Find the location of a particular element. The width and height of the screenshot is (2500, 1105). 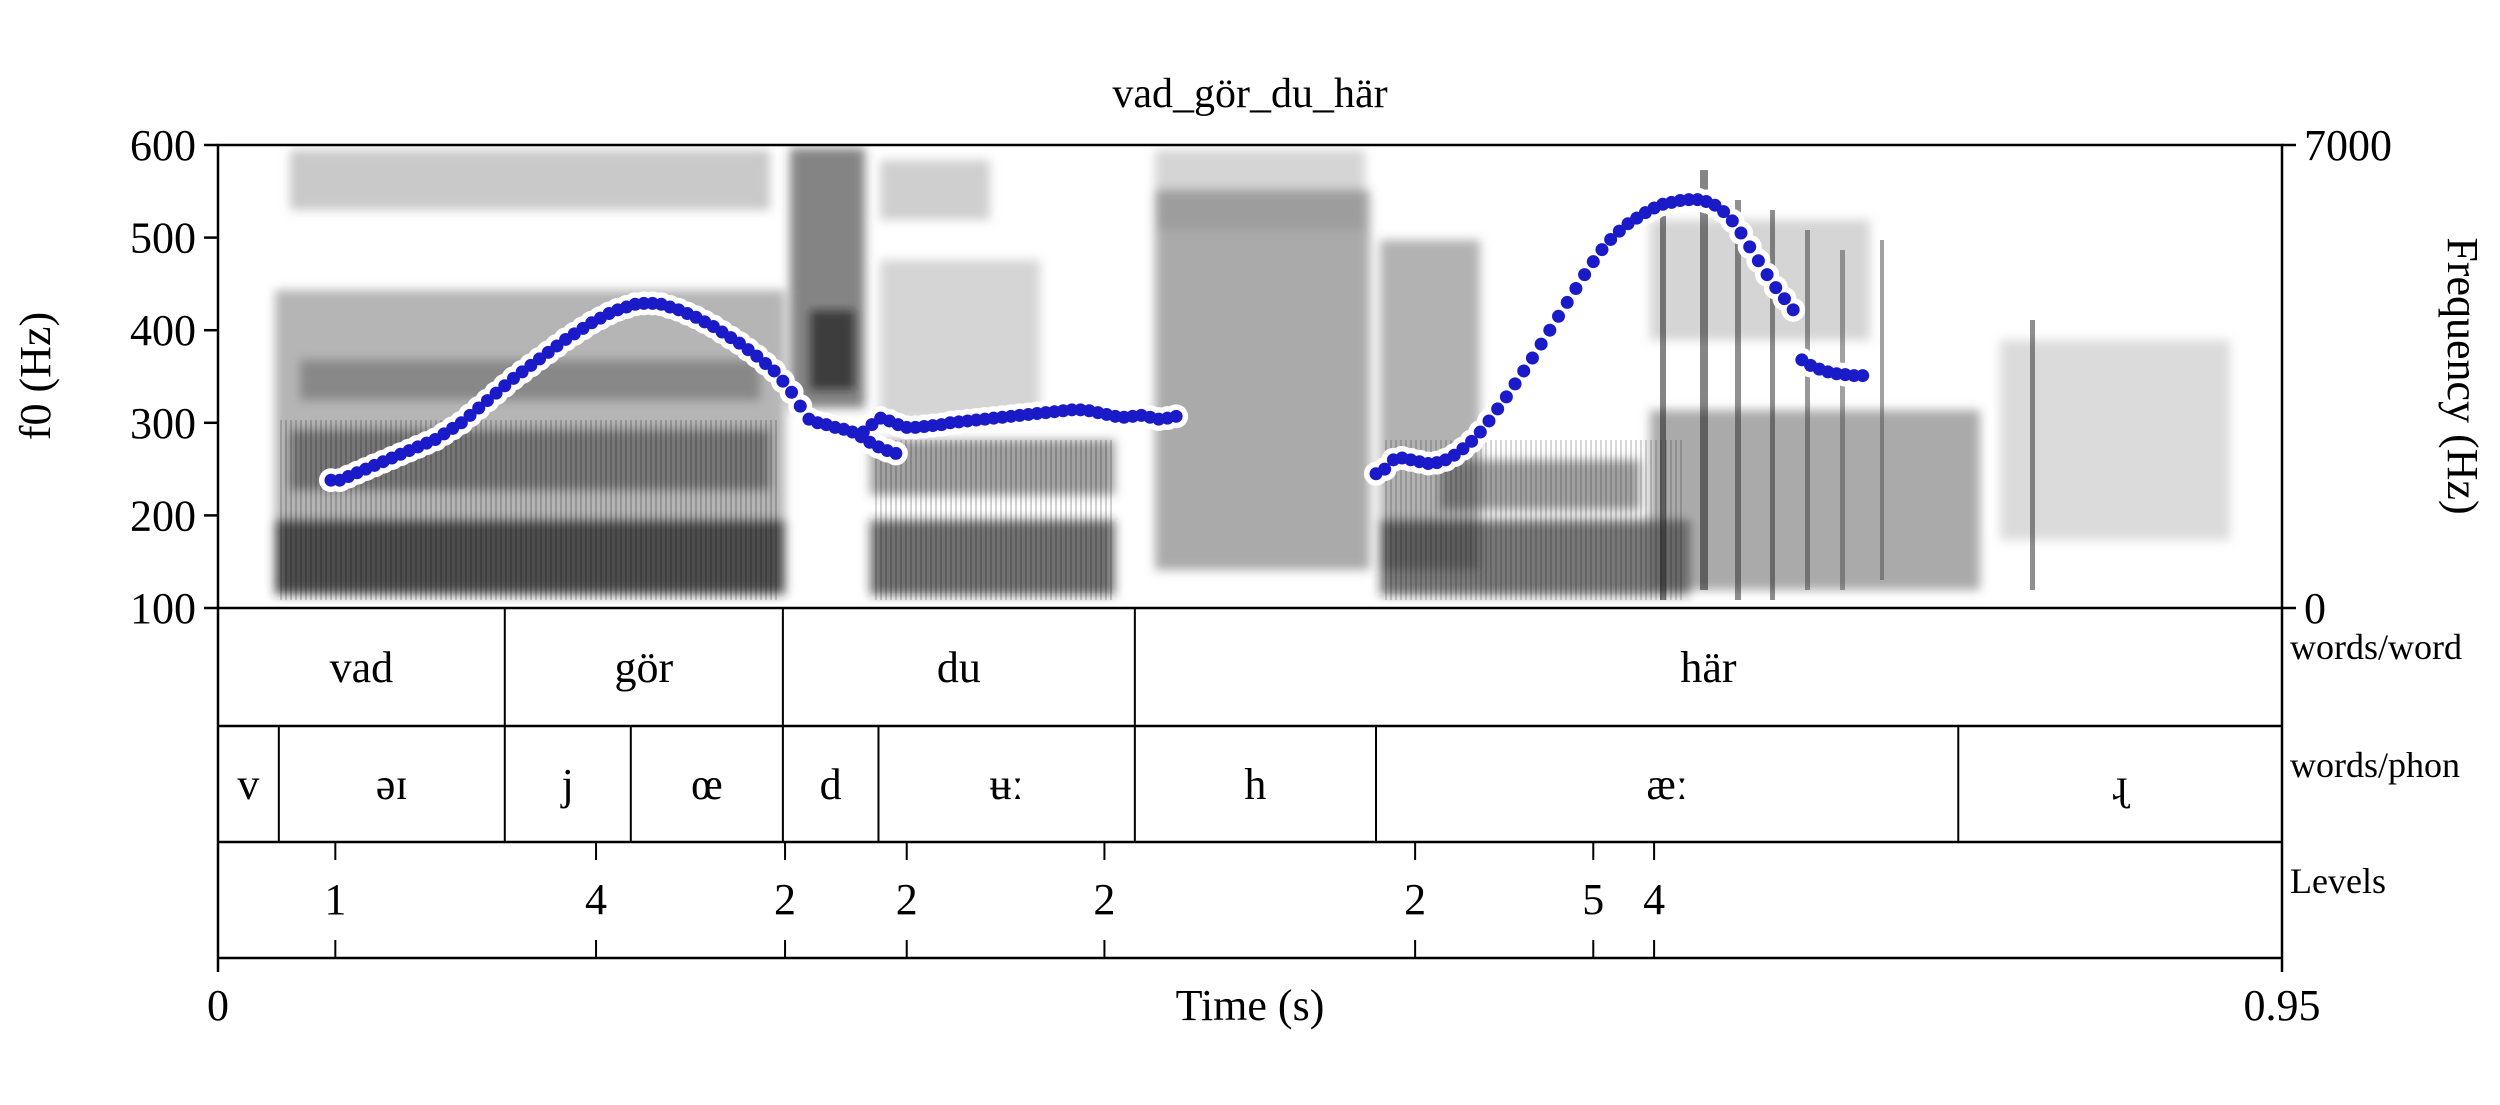

interval-label: h is located at coordinates (1255, 784).